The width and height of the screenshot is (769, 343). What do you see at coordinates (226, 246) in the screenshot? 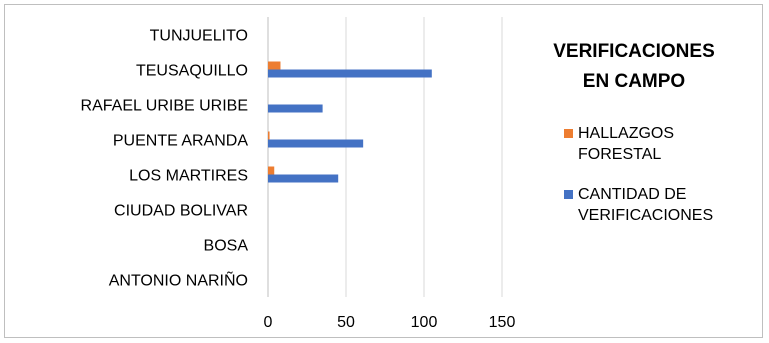
I see `category-label: BOSA` at bounding box center [226, 246].